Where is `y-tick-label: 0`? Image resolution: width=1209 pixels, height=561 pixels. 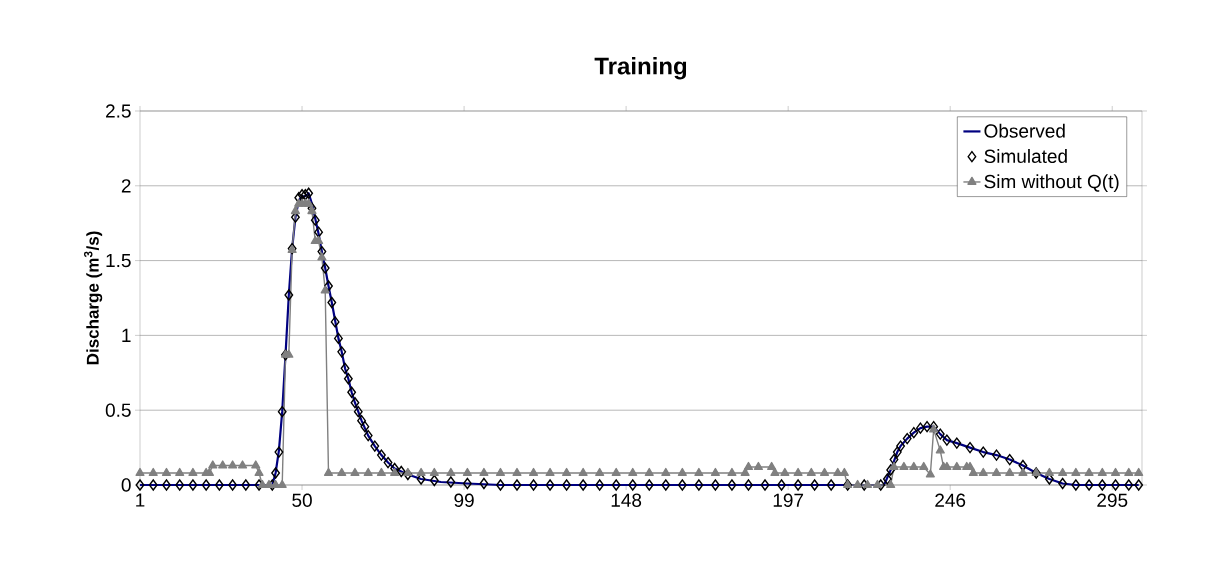 y-tick-label: 0 is located at coordinates (126, 485).